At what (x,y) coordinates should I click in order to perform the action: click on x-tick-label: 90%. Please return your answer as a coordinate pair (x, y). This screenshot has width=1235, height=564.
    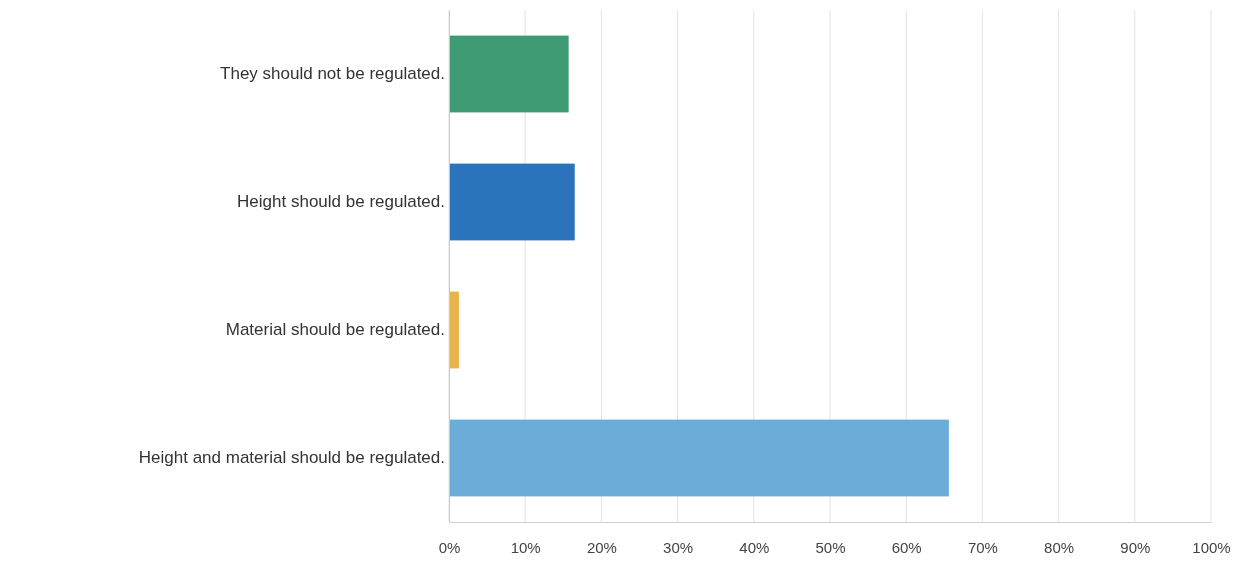
    Looking at the image, I should click on (1135, 547).